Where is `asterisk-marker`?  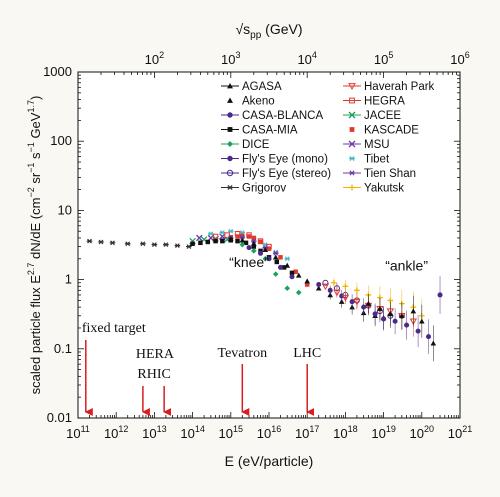
asterisk-marker is located at coordinates (352, 158).